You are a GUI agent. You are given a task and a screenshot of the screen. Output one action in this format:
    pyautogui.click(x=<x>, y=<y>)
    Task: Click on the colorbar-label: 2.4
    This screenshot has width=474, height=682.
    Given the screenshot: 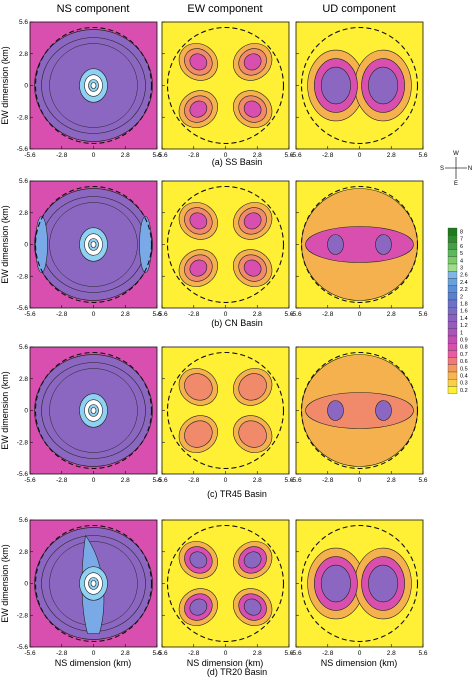 What is the action you would take?
    pyautogui.click(x=464, y=283)
    